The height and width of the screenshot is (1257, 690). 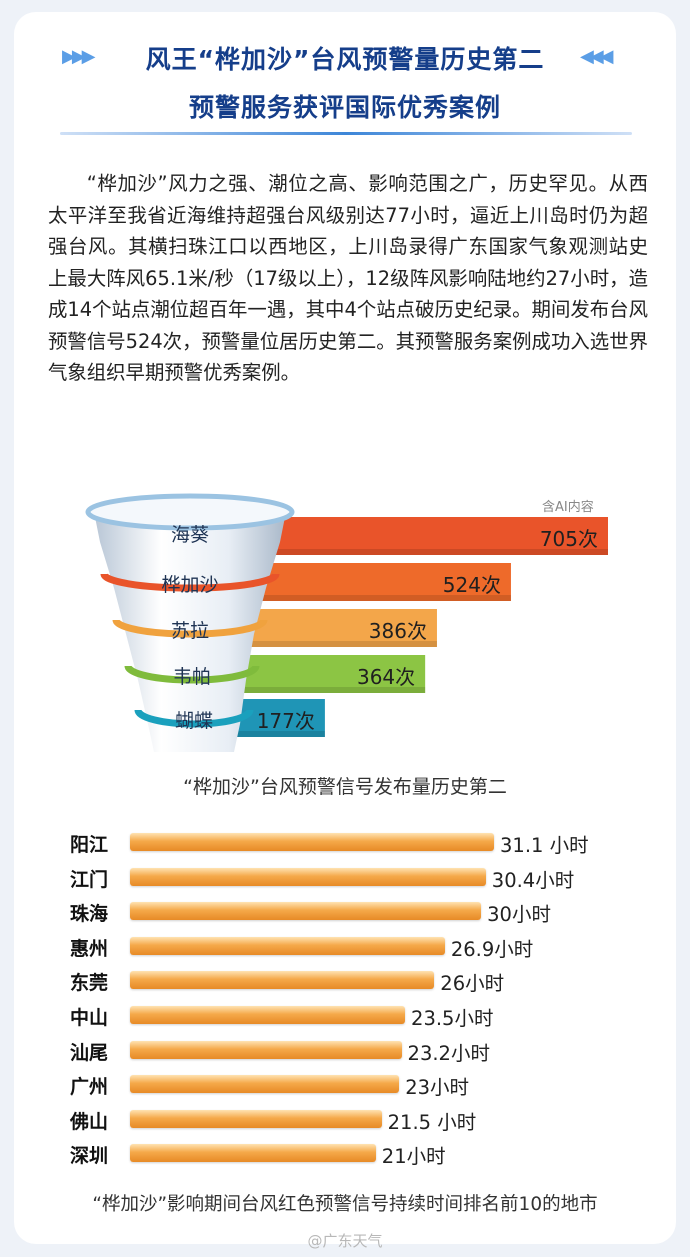 What do you see at coordinates (346, 133) in the screenshot?
I see `title-divider` at bounding box center [346, 133].